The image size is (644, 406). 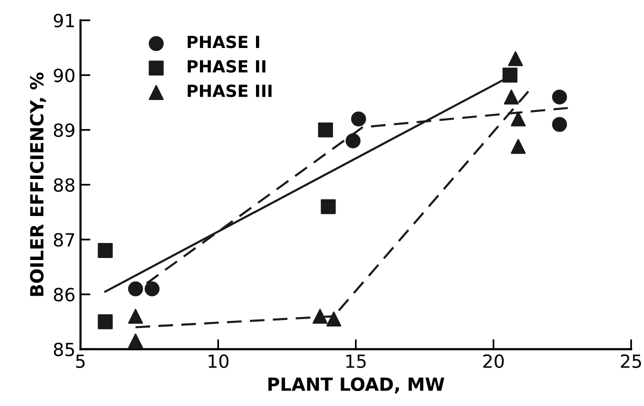 What do you see at coordinates (64, 185) in the screenshot?
I see `y-tick-label: 88` at bounding box center [64, 185].